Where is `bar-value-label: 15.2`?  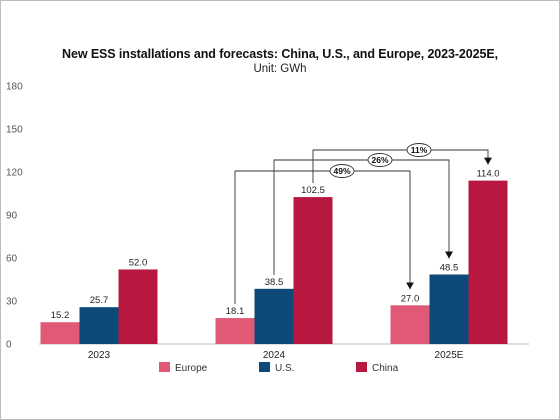 bar-value-label: 15.2 is located at coordinates (60, 315).